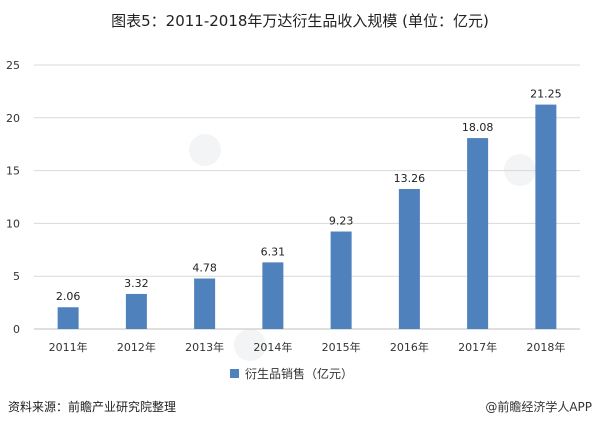  I want to click on data-label: 21.25, so click(546, 94).